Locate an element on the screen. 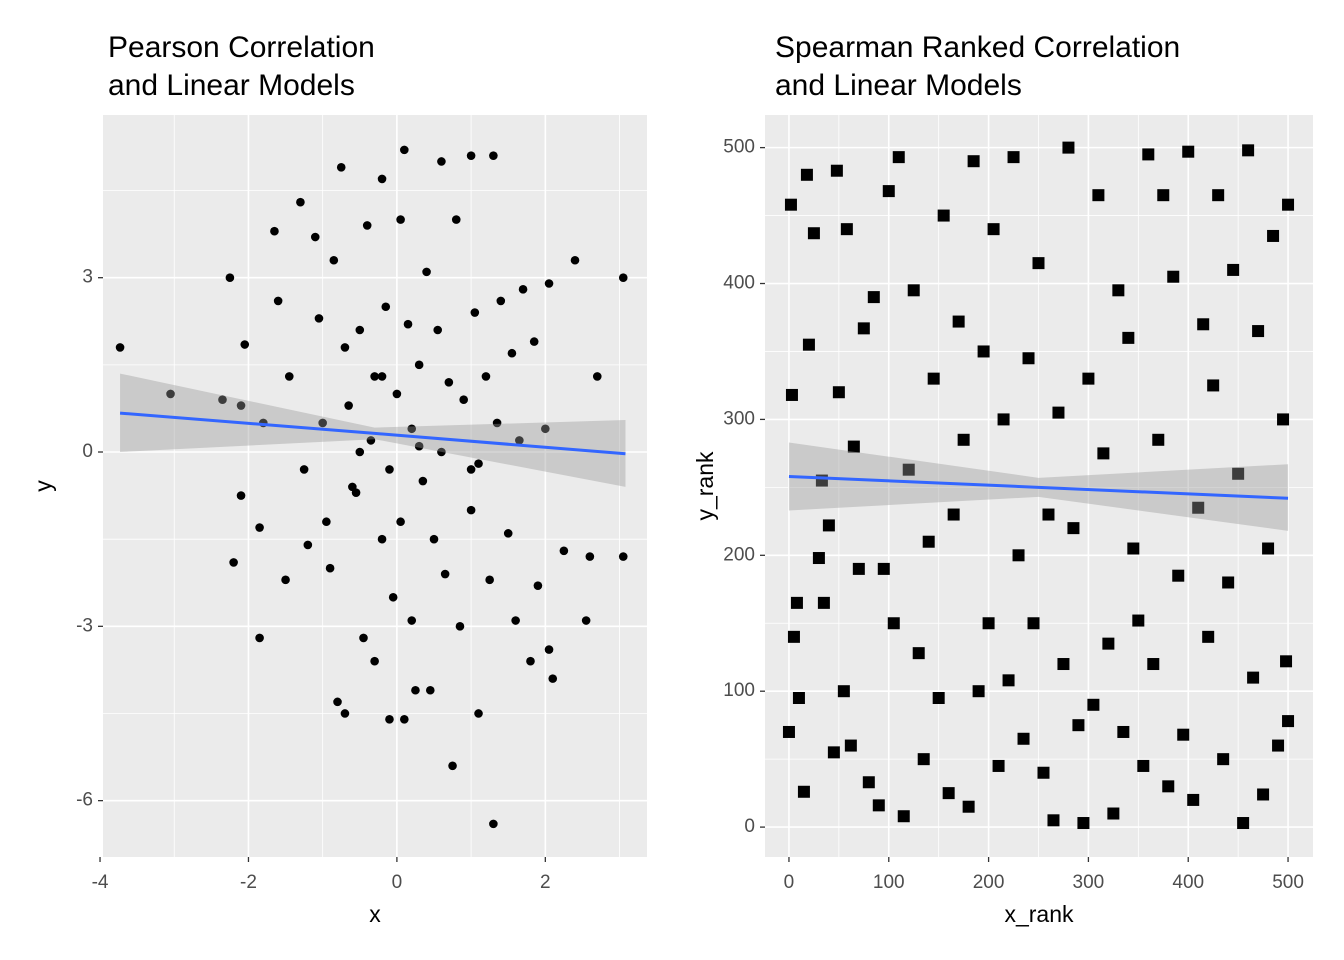 Image resolution: width=1344 pixels, height=960 pixels. x-axis-title: x is located at coordinates (375, 914).